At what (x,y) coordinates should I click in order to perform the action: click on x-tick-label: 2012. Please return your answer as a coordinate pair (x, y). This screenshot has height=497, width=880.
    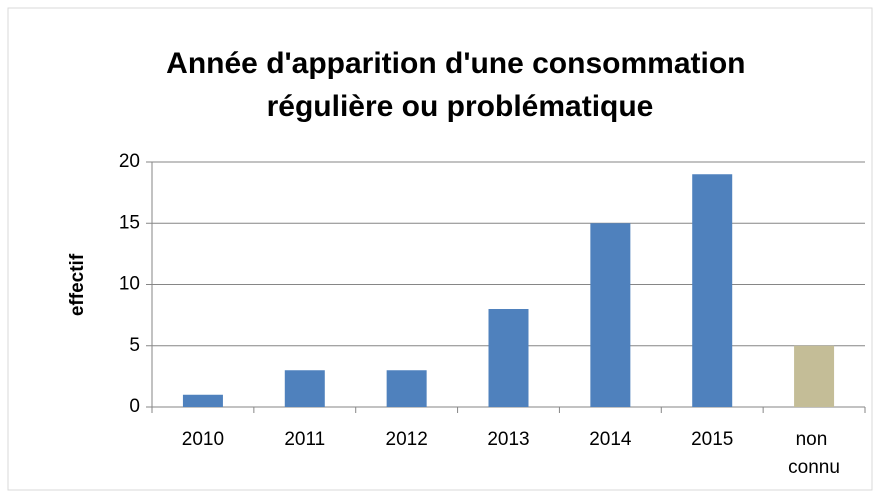
    Looking at the image, I should click on (407, 439).